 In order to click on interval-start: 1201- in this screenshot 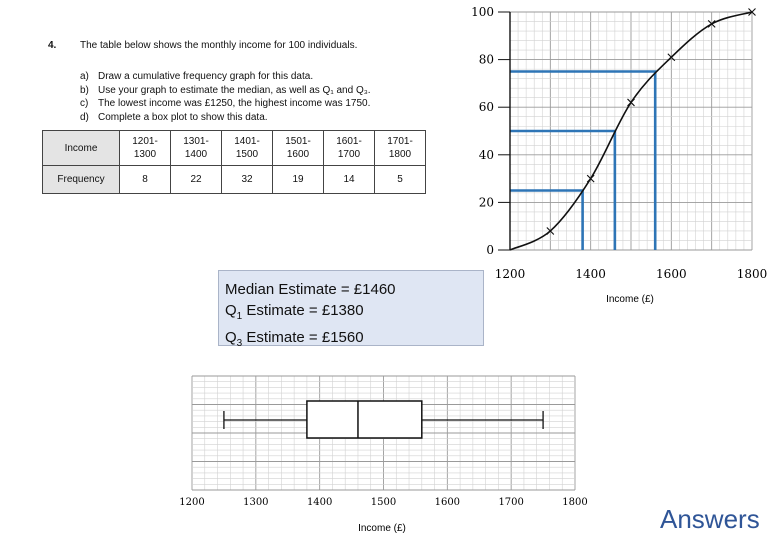, I will do `click(145, 141)`.